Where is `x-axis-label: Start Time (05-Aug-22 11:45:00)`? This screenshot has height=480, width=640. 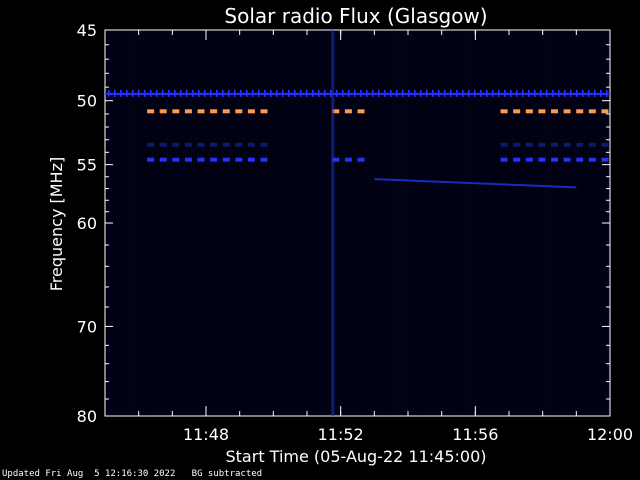
x-axis-label: Start Time (05-Aug-22 11:45:00) is located at coordinates (356, 456).